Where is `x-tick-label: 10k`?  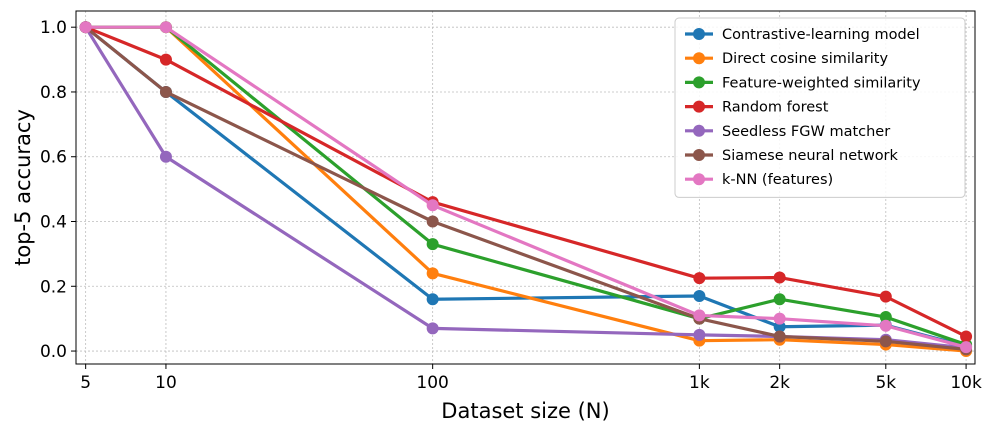 x-tick-label: 10k is located at coordinates (966, 383).